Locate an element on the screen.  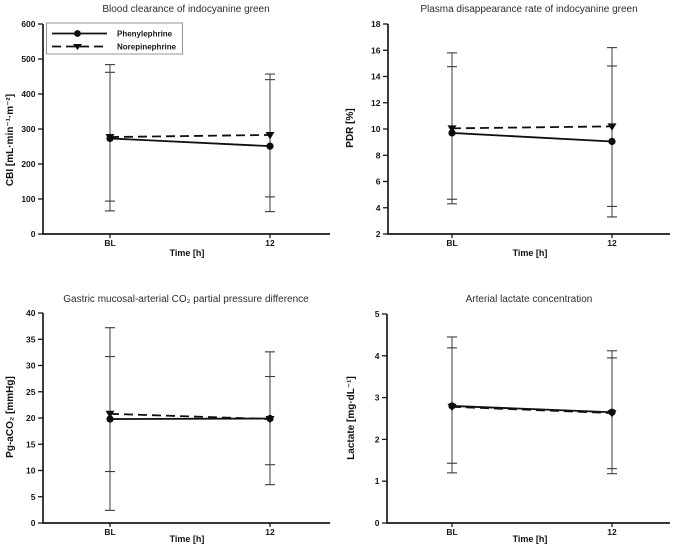
y-tick-label: 400 is located at coordinates (28, 94).